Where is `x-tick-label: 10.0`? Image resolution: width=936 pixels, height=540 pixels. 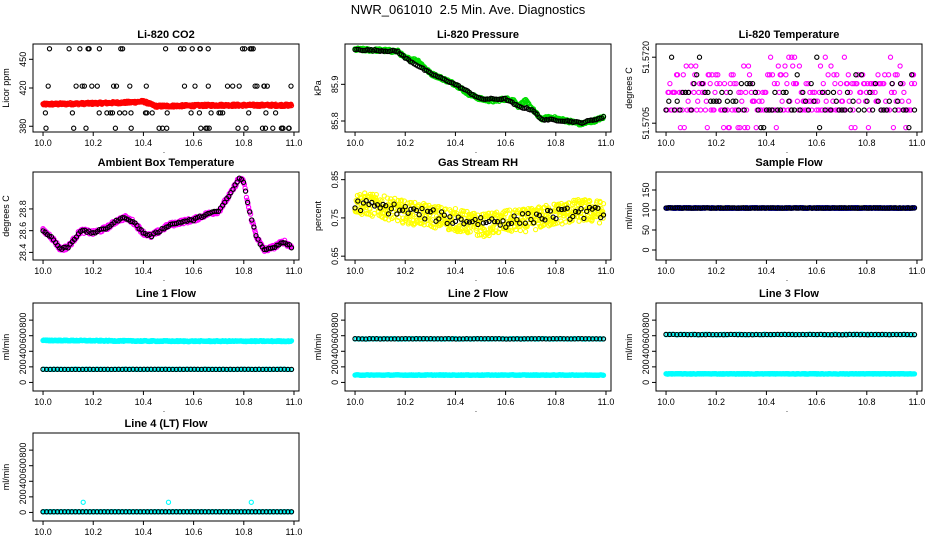 x-tick-label: 10.0 is located at coordinates (666, 402).